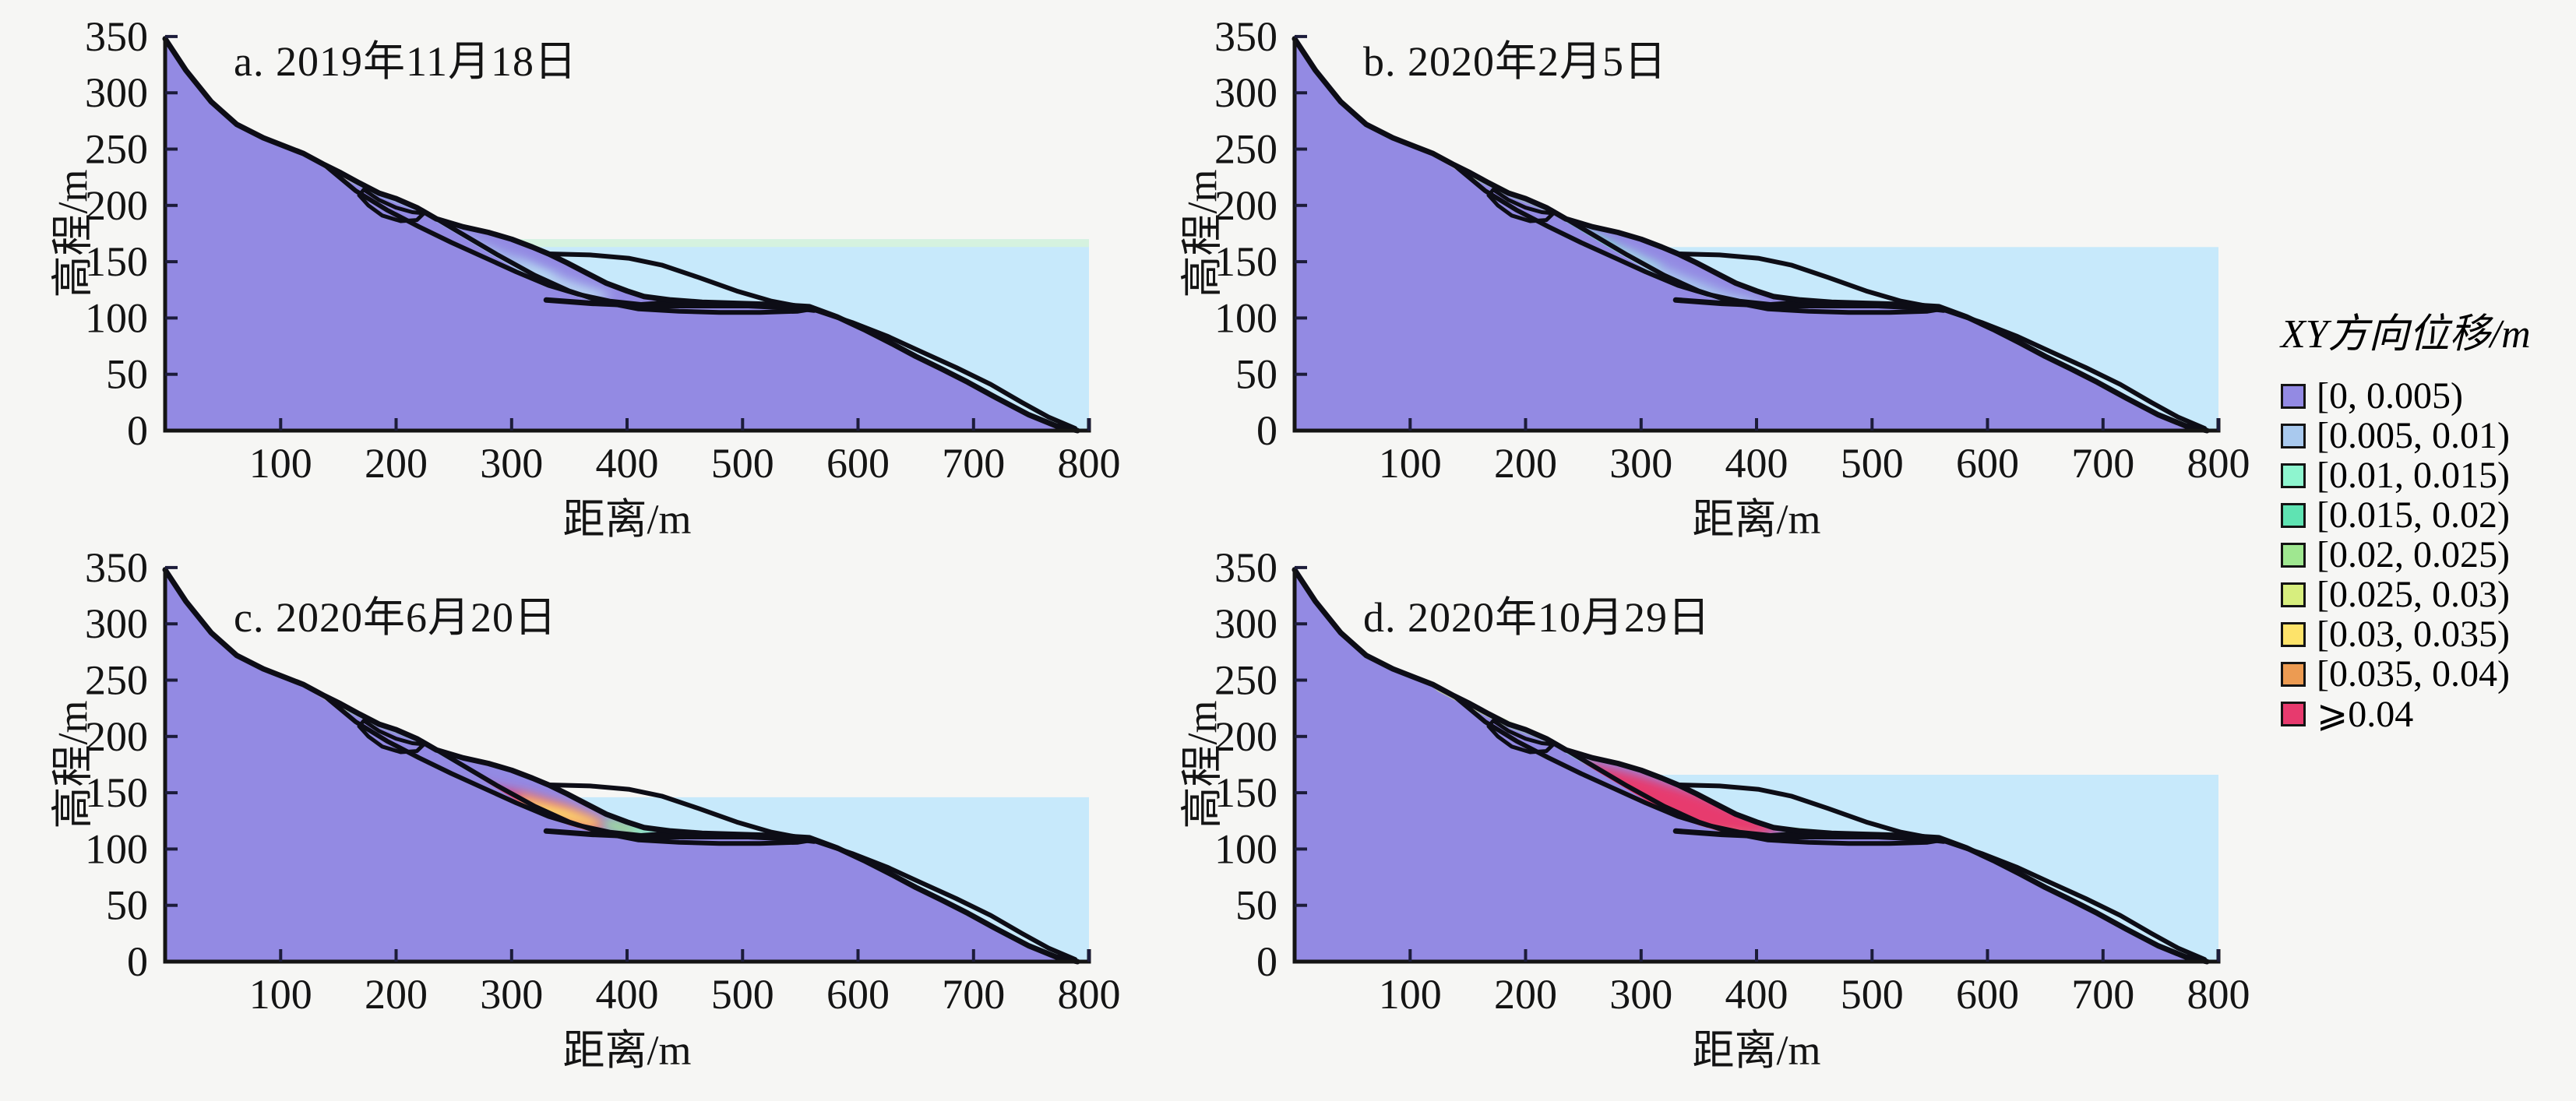 The image size is (2576, 1101). What do you see at coordinates (1515, 61) in the screenshot?
I see `panel-title-b: b. 2020年2月5日` at bounding box center [1515, 61].